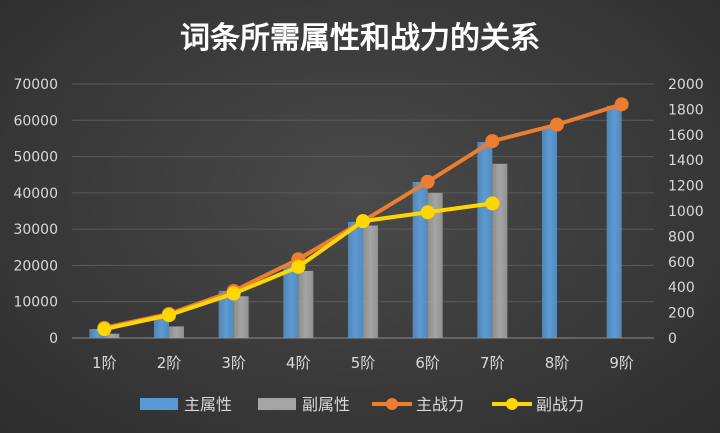 The image size is (720, 433). What do you see at coordinates (363, 221) in the screenshot?
I see `point-副战力-5阶` at bounding box center [363, 221].